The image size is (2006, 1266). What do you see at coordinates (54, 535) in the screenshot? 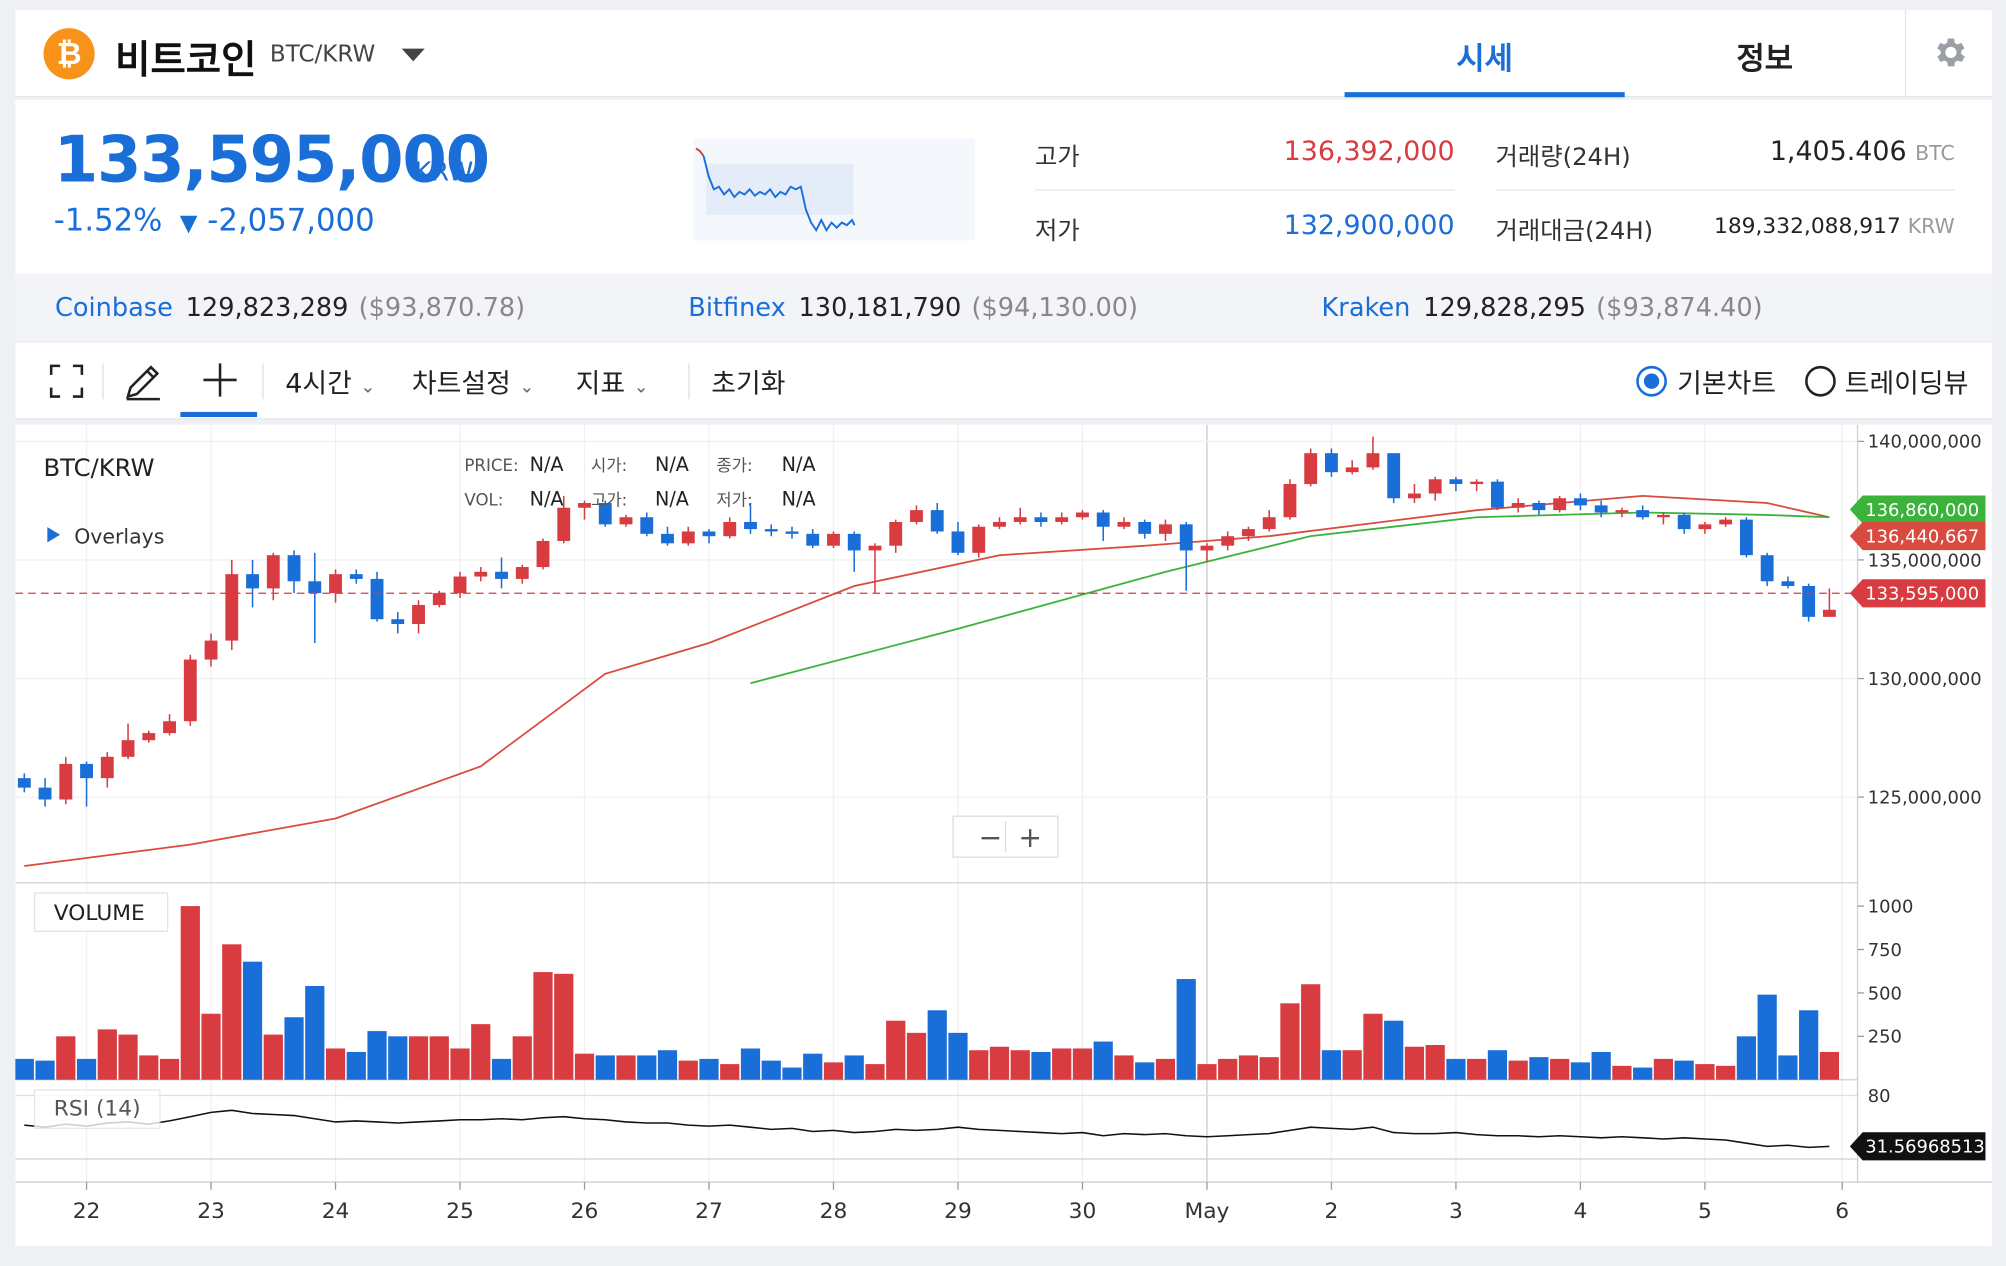
I see `expand-triangle-icon` at bounding box center [54, 535].